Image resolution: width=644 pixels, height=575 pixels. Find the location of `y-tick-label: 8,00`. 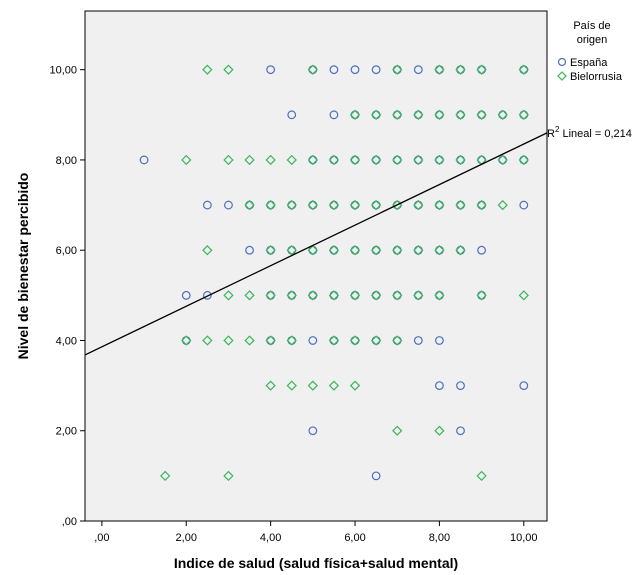

y-tick-label: 8,00 is located at coordinates (66, 161).